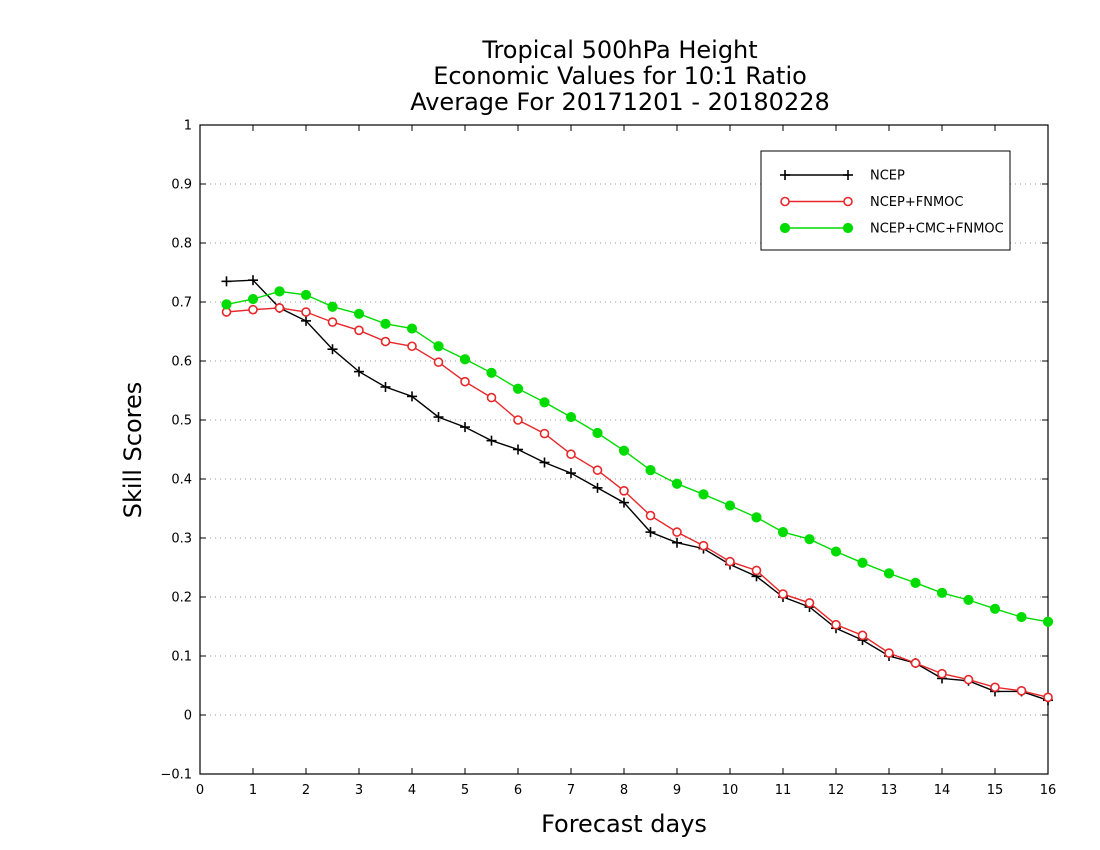 Image resolution: width=1100 pixels, height=850 pixels. I want to click on legend-item-ncep-fnmoc: NCEP+FNMOC, so click(871, 202).